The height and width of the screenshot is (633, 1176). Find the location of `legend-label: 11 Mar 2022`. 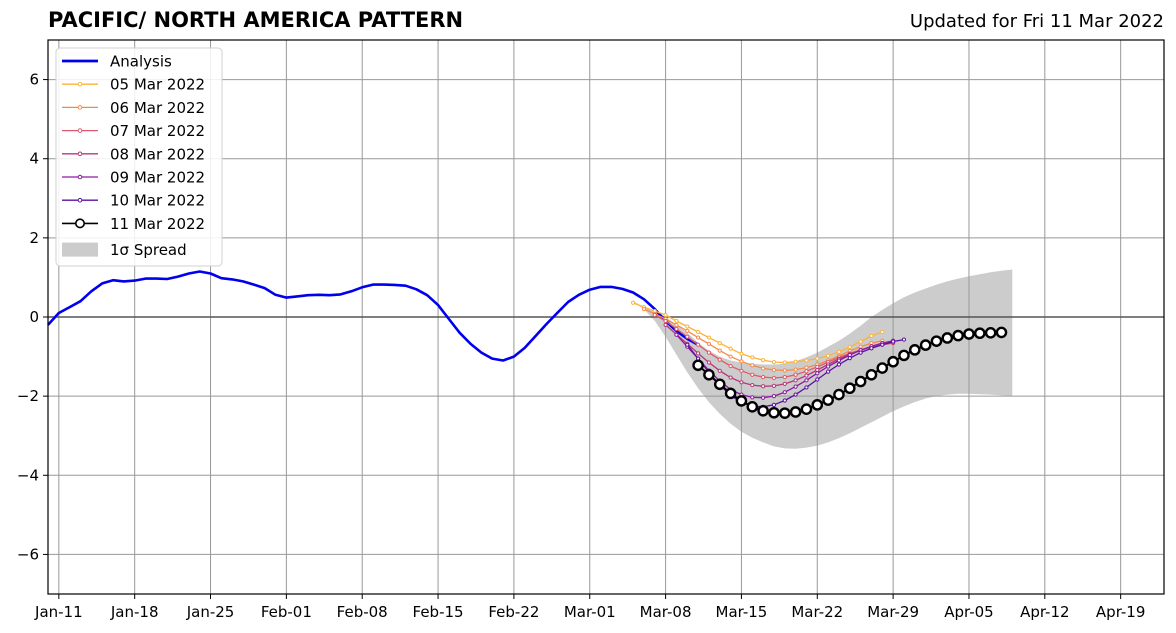

legend-label: 11 Mar 2022 is located at coordinates (157, 224).